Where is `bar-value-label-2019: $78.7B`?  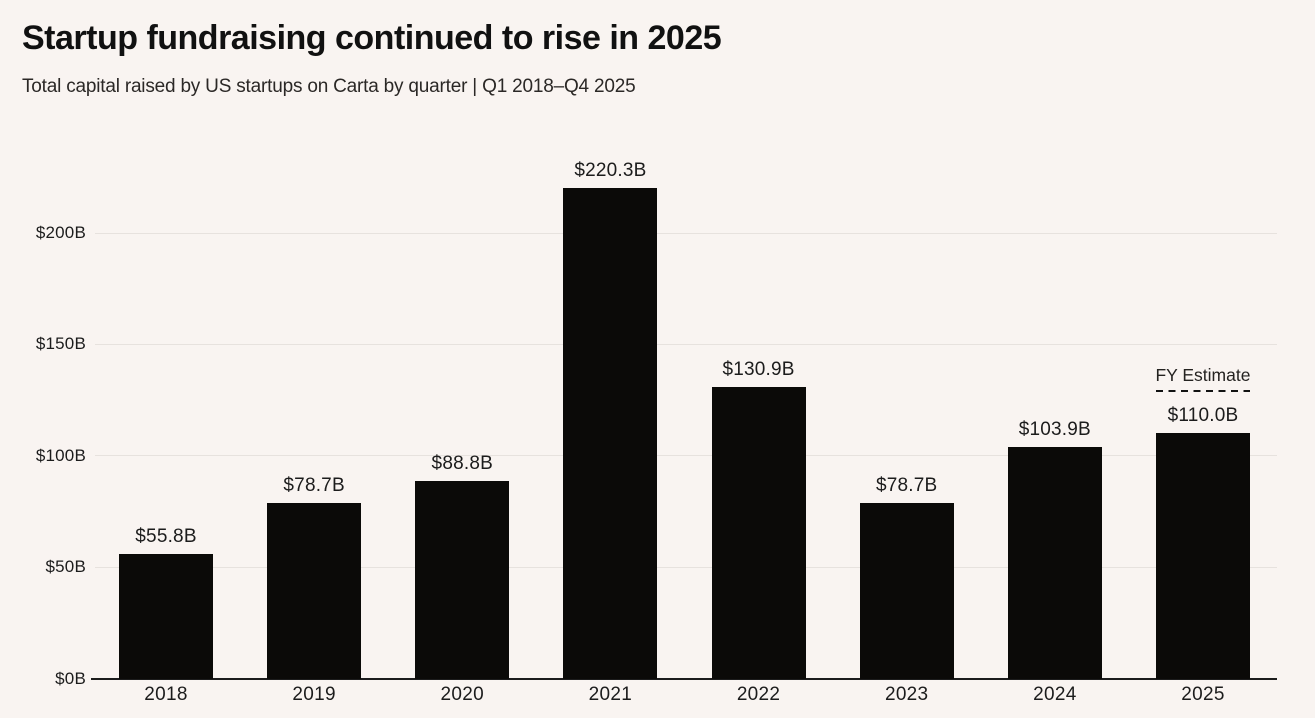
bar-value-label-2019: $78.7B is located at coordinates (314, 486).